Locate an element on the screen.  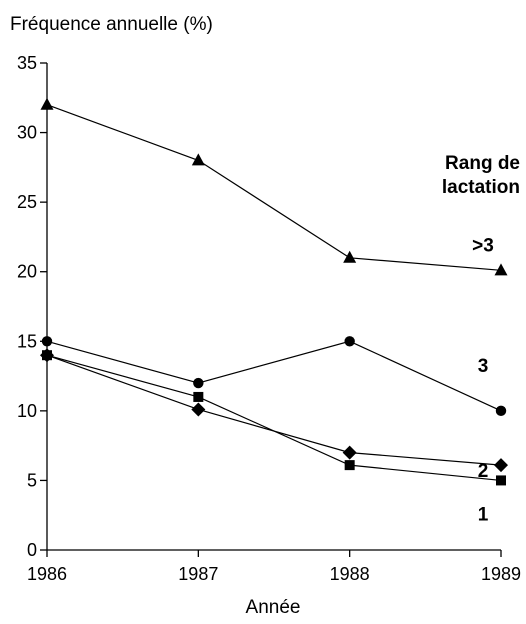
y-tick-label: 15 is located at coordinates (27, 341).